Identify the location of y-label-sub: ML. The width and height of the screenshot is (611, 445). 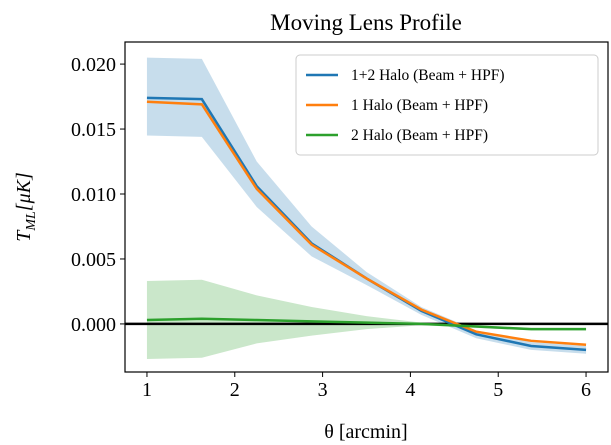
(31, 221).